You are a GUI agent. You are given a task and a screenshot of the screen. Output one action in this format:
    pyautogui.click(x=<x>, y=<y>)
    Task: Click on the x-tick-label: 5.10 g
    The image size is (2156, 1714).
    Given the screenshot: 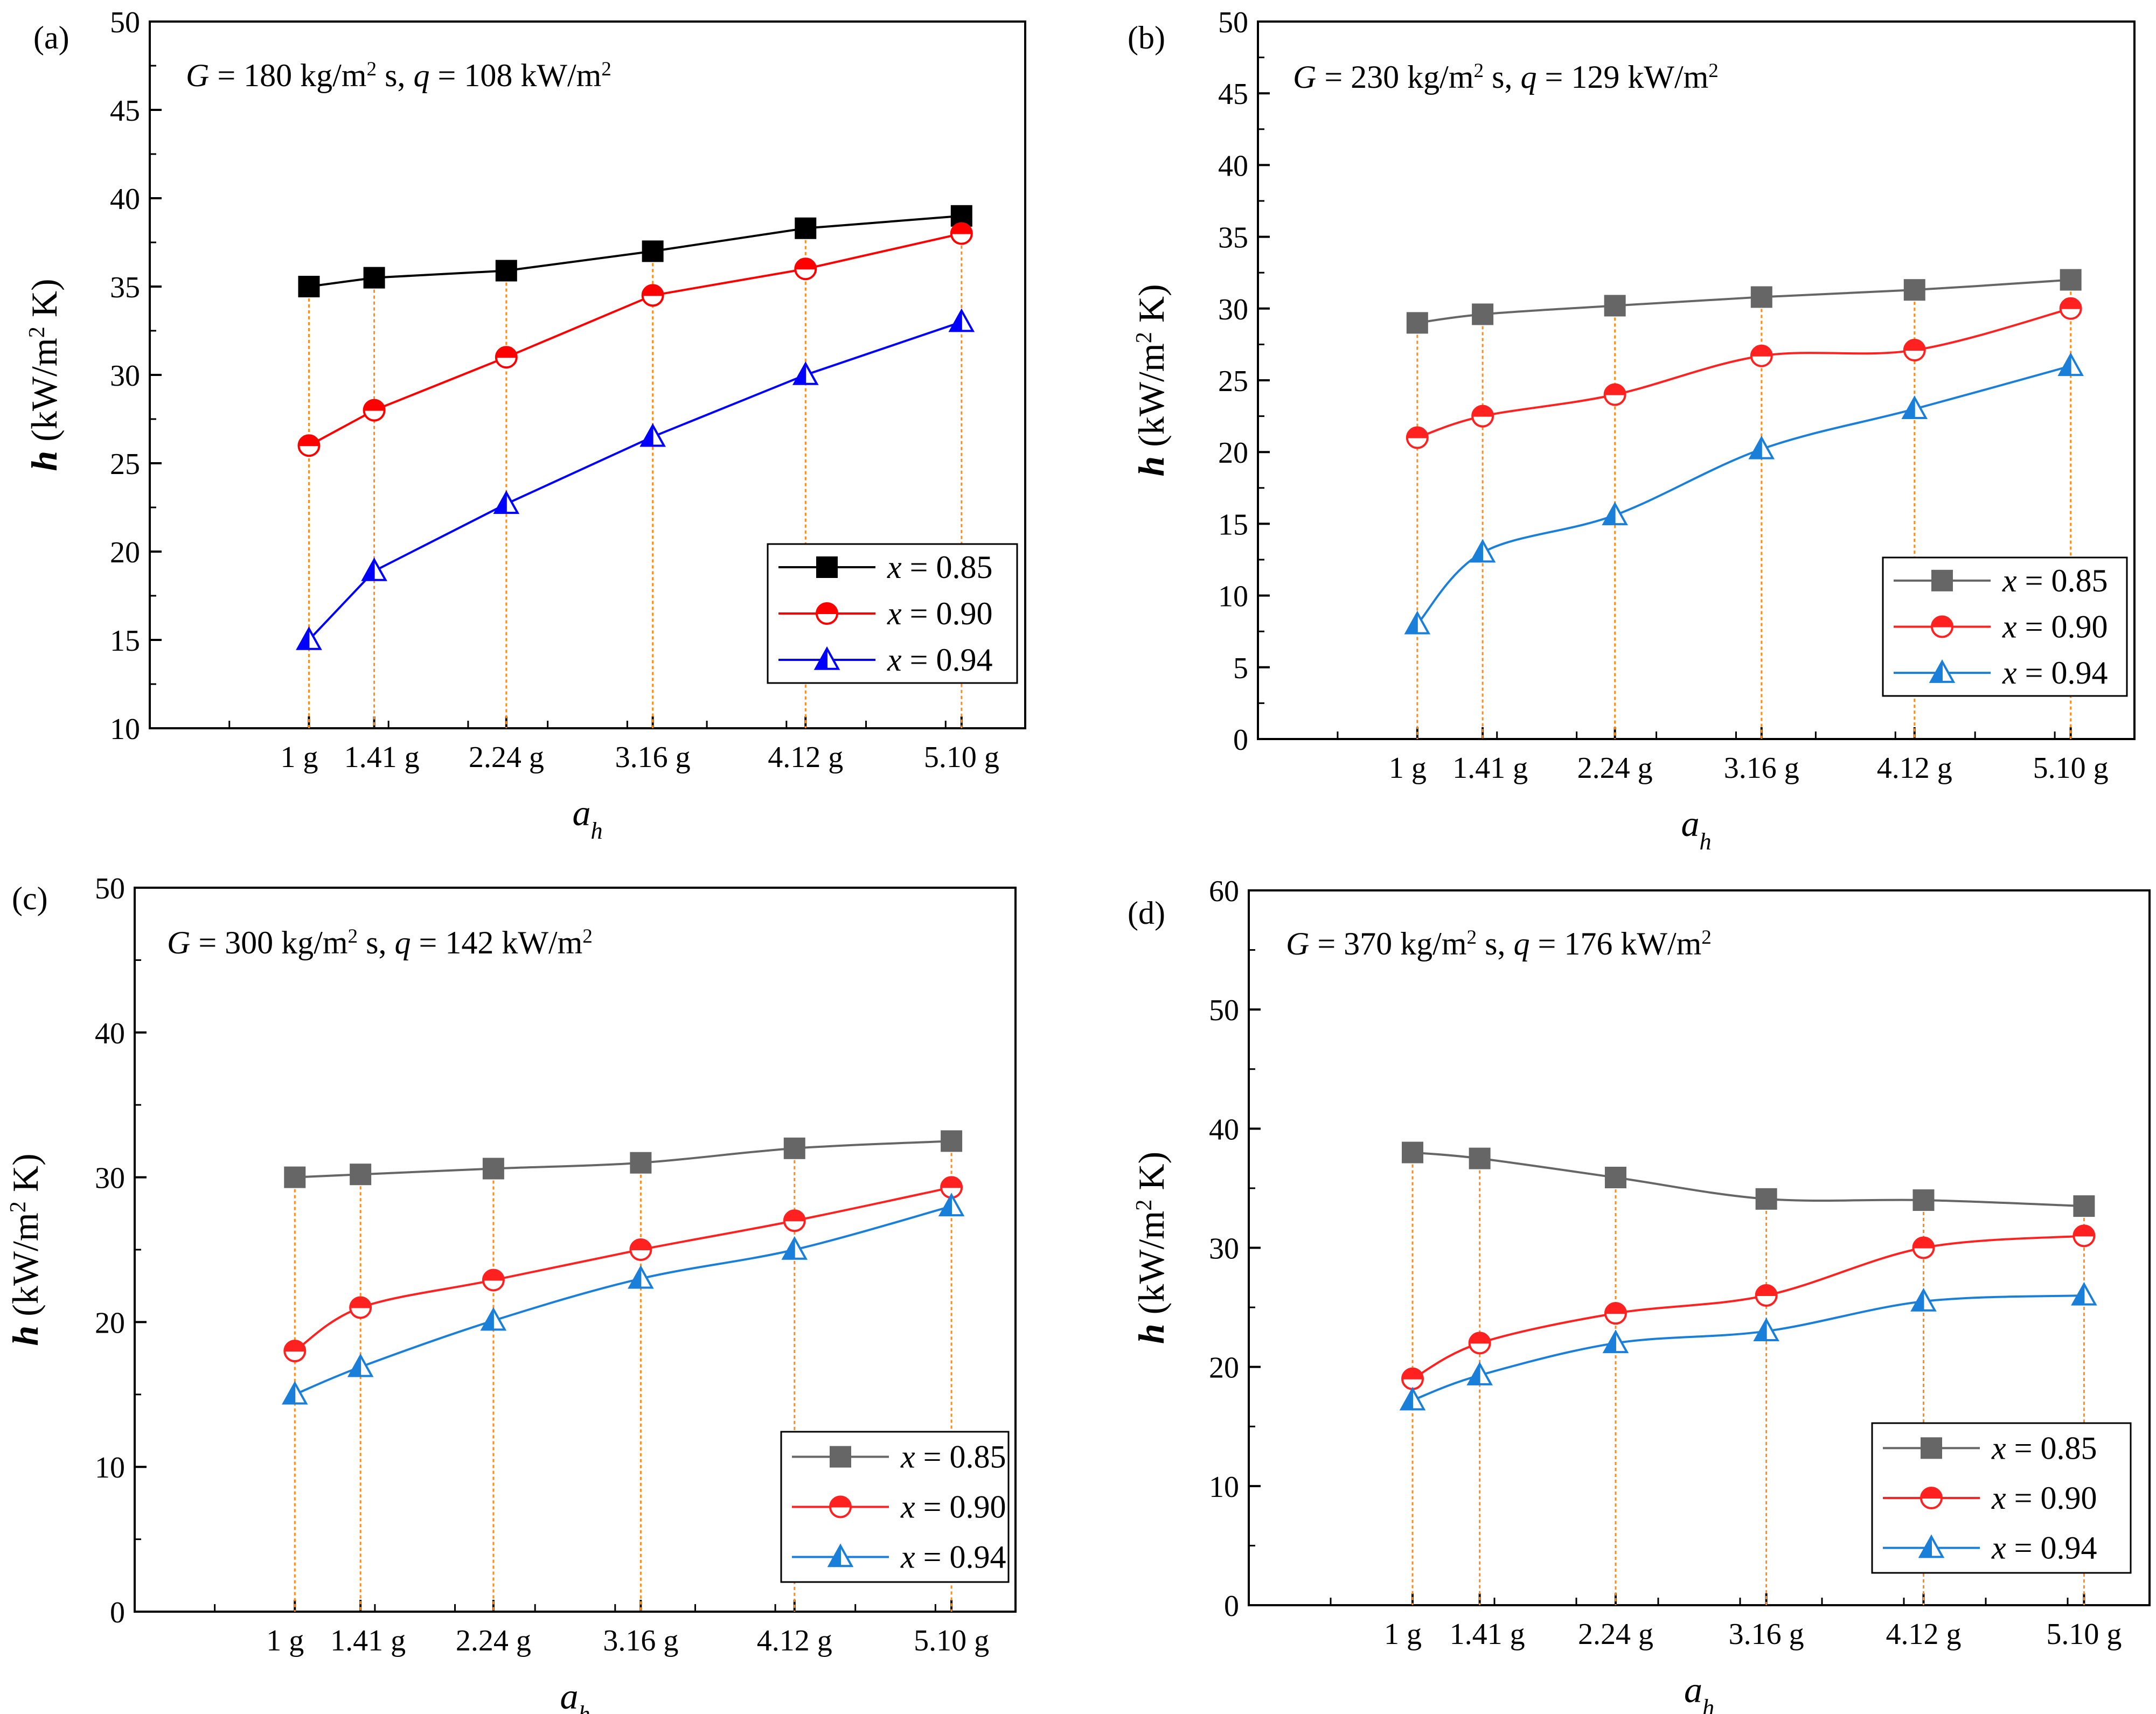 What is the action you would take?
    pyautogui.click(x=951, y=1640)
    